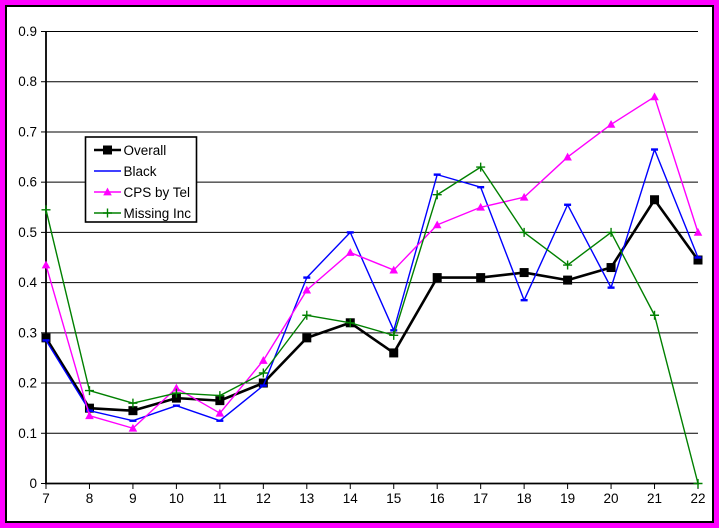  Describe the element at coordinates (351, 498) in the screenshot. I see `x-tick-label: 14` at that location.